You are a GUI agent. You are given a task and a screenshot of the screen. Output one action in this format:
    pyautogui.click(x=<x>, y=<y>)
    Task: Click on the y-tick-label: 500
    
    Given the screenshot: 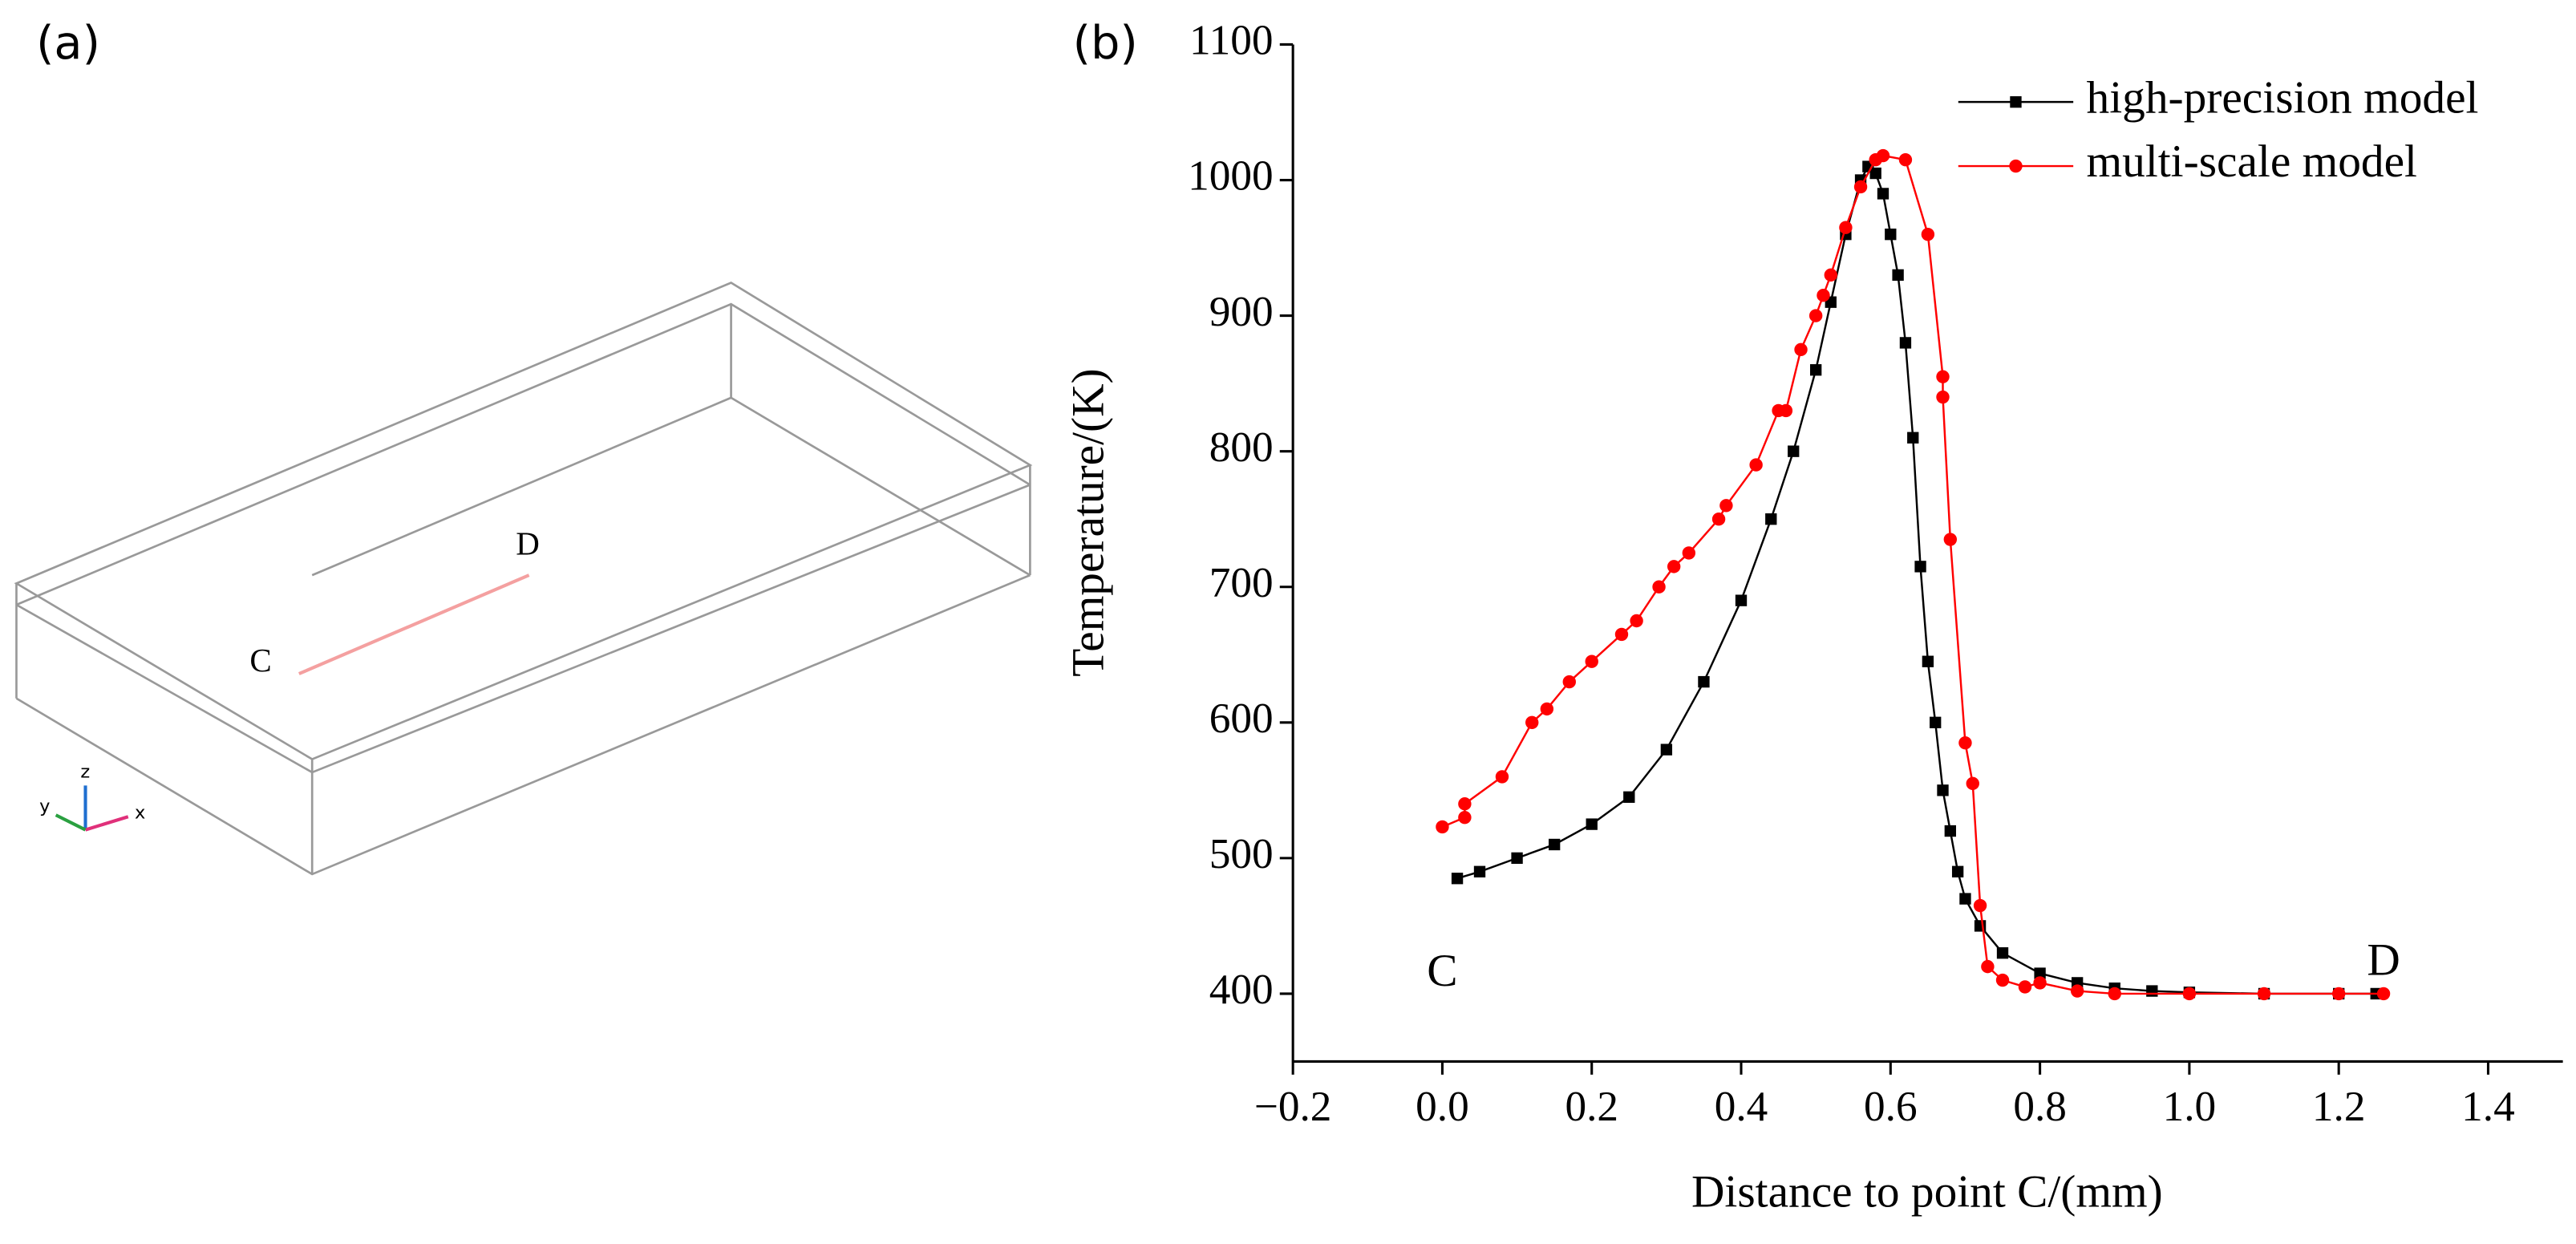 What is the action you would take?
    pyautogui.click(x=1241, y=853)
    